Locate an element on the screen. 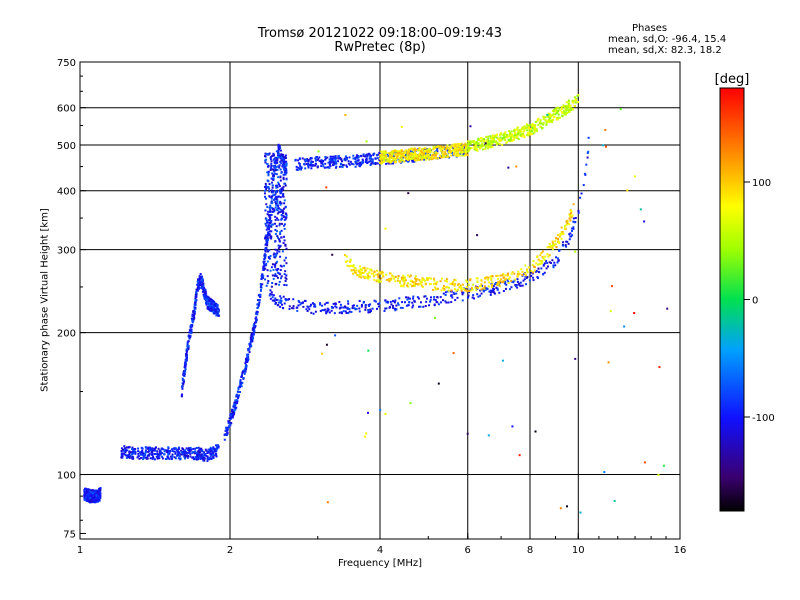 This screenshot has width=800, height=600. phases-legend-title: Phases is located at coordinates (650, 28).